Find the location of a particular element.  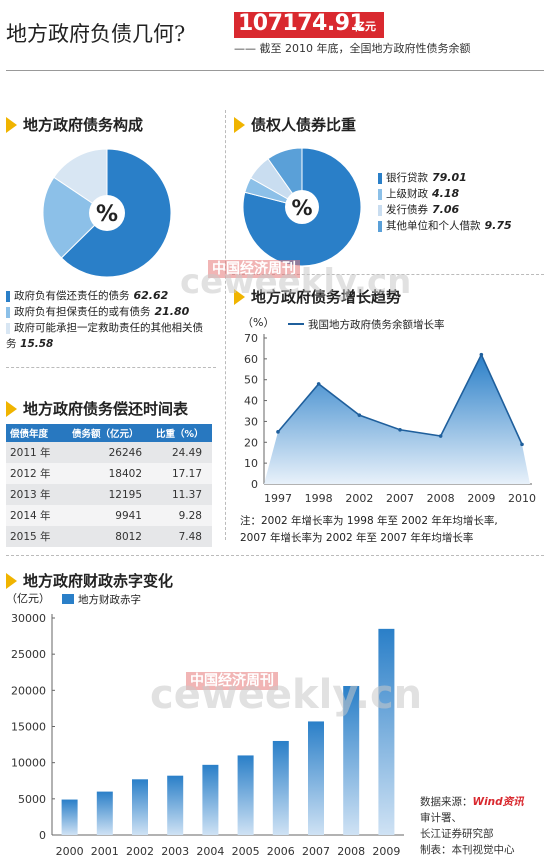

right-section-divider is located at coordinates (388, 274).